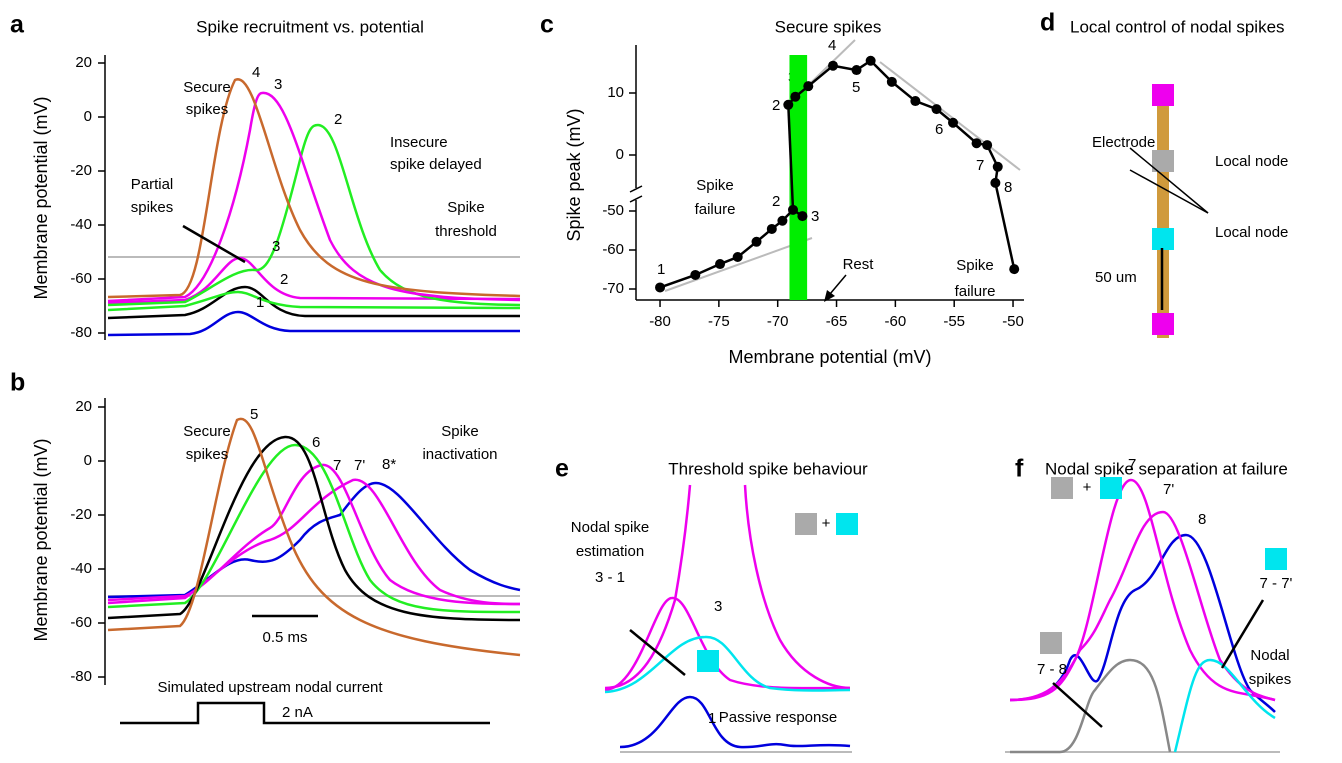  What do you see at coordinates (81, 170) in the screenshot?
I see `y-tick-label: -20` at bounding box center [81, 170].